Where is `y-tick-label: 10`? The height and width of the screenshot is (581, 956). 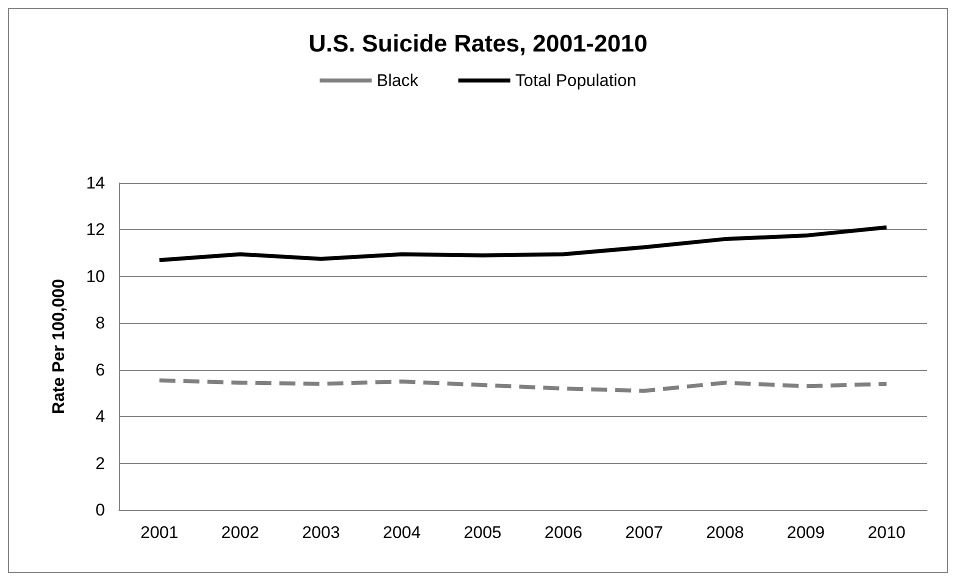
y-tick-label: 10 is located at coordinates (95, 276).